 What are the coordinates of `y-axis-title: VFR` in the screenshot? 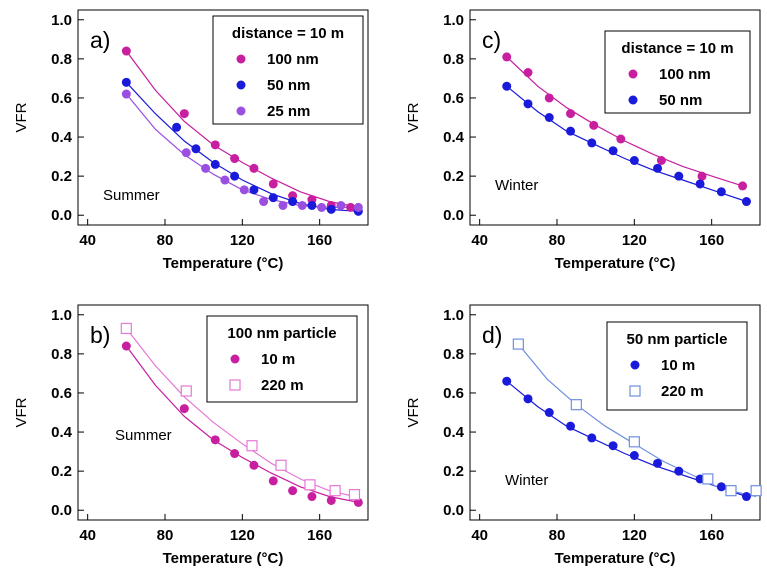 It's located at (21, 412).